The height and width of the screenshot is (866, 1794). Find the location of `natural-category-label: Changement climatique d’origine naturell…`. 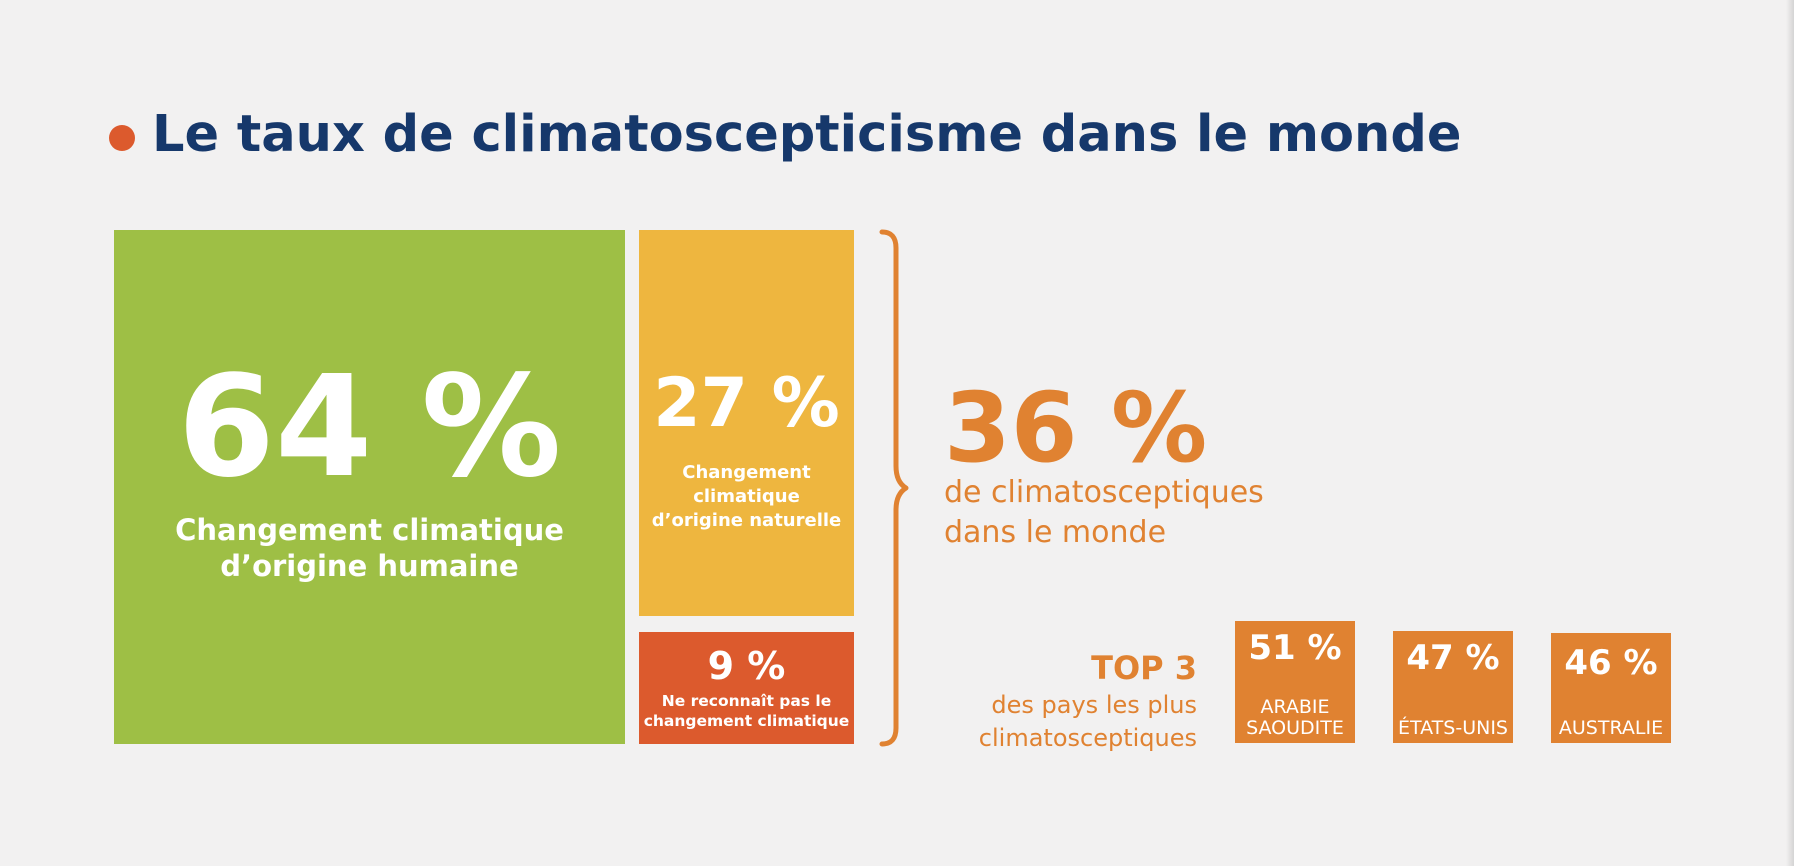

natural-category-label: Changement climatique d’origine naturell… is located at coordinates (746, 496).